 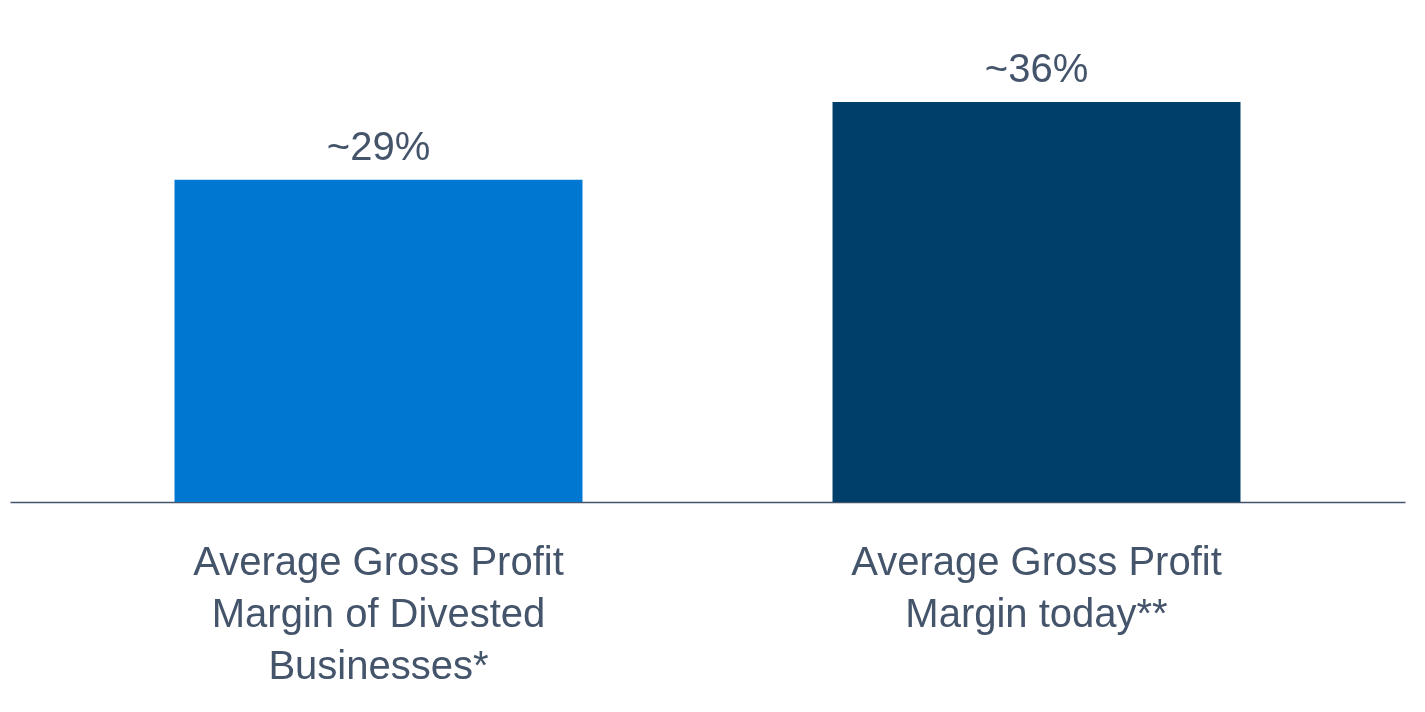 What do you see at coordinates (1036, 586) in the screenshot?
I see `x-tick-label: Average Gross Profit Margin today**` at bounding box center [1036, 586].